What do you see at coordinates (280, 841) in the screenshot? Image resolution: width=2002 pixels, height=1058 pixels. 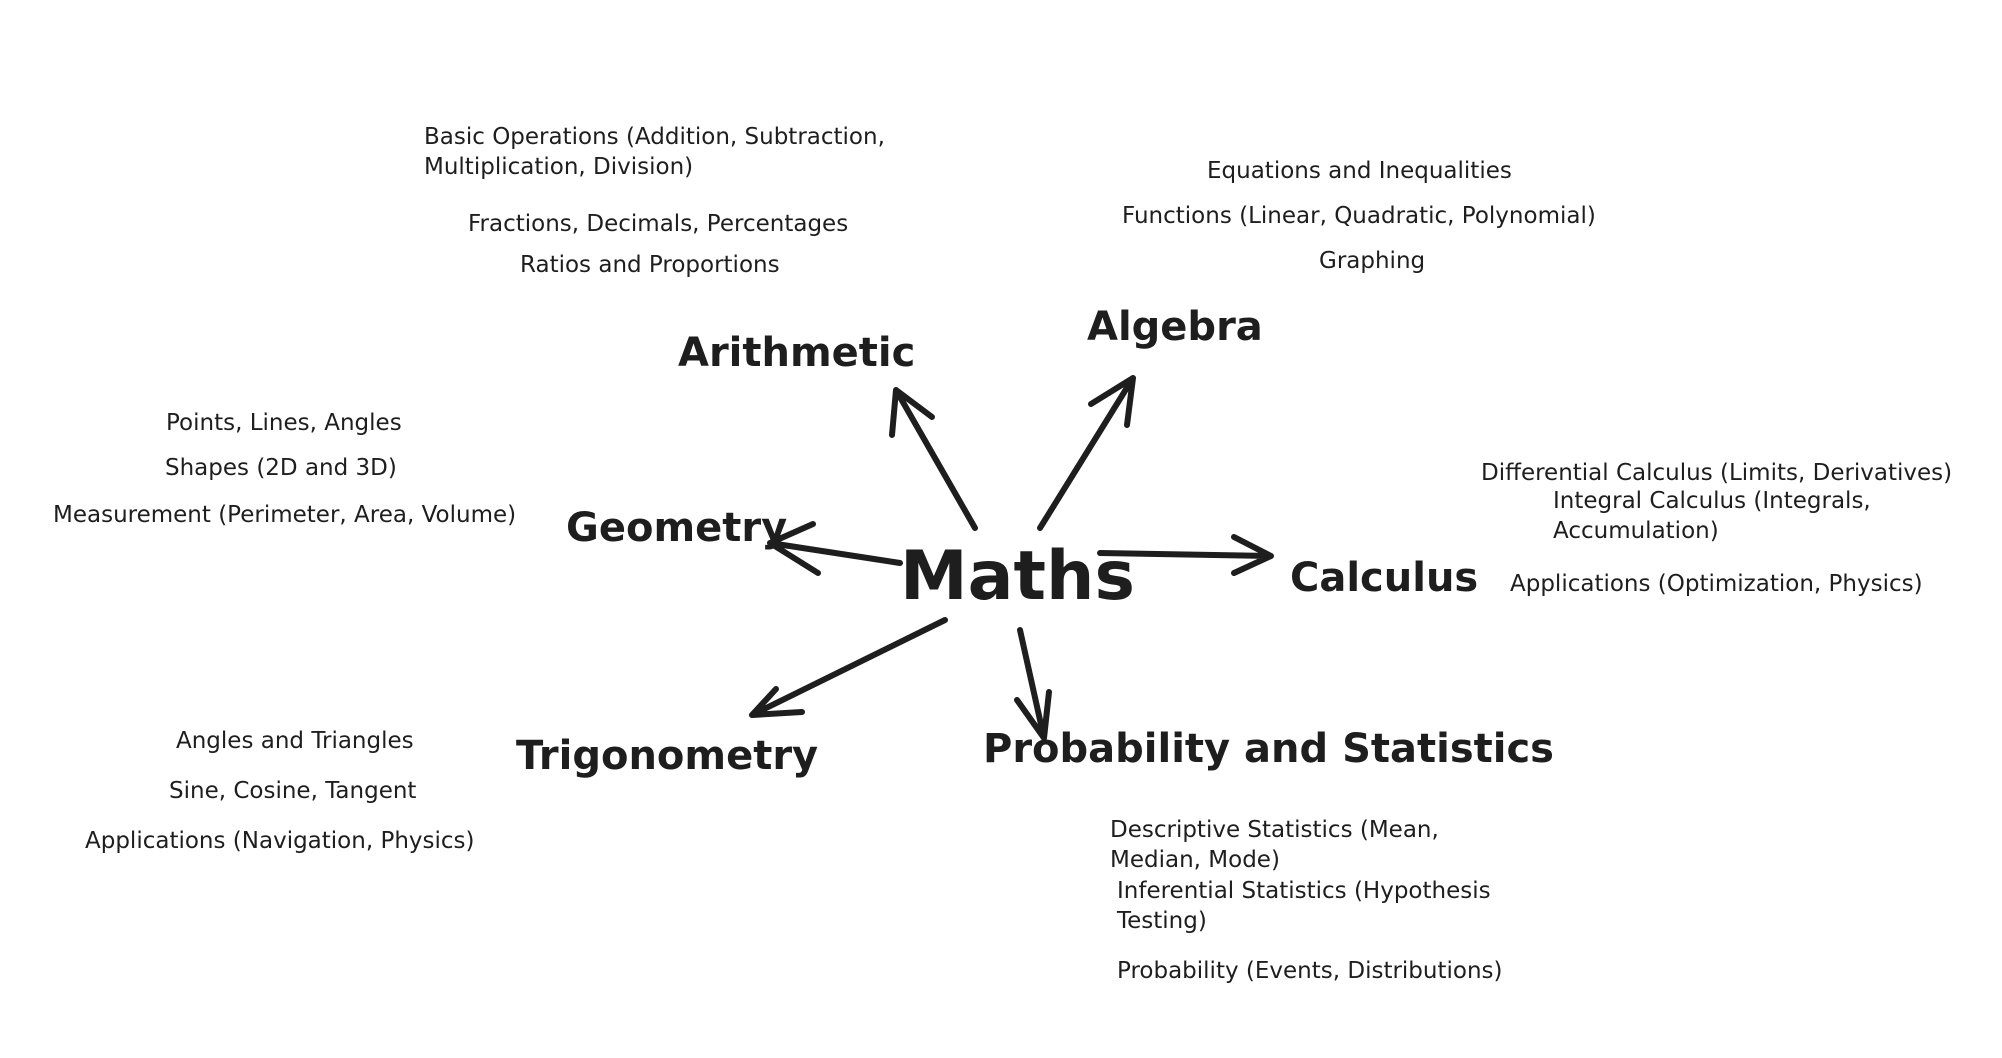 I see `trigonometry-item-3: Applications (Navigation, Physics)` at bounding box center [280, 841].